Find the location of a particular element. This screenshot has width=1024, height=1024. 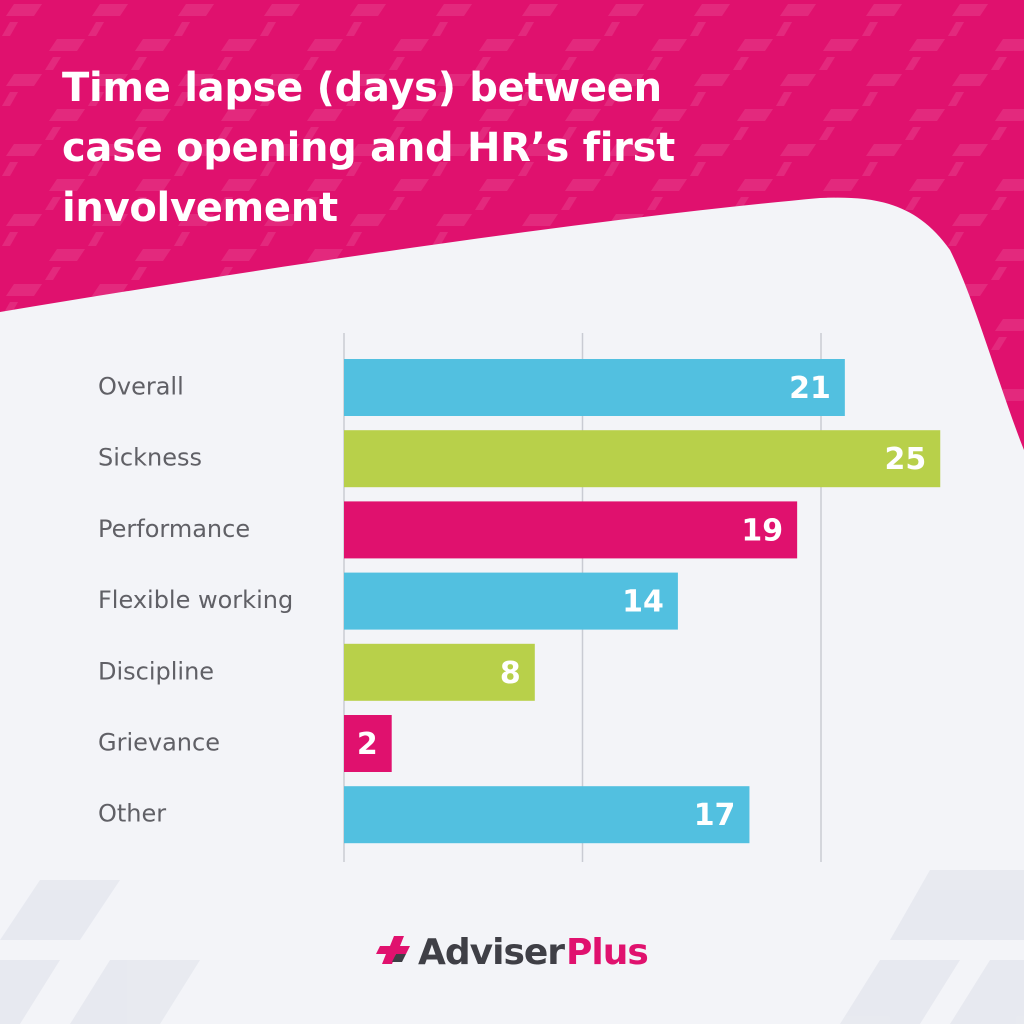

bar-overall is located at coordinates (594, 387).